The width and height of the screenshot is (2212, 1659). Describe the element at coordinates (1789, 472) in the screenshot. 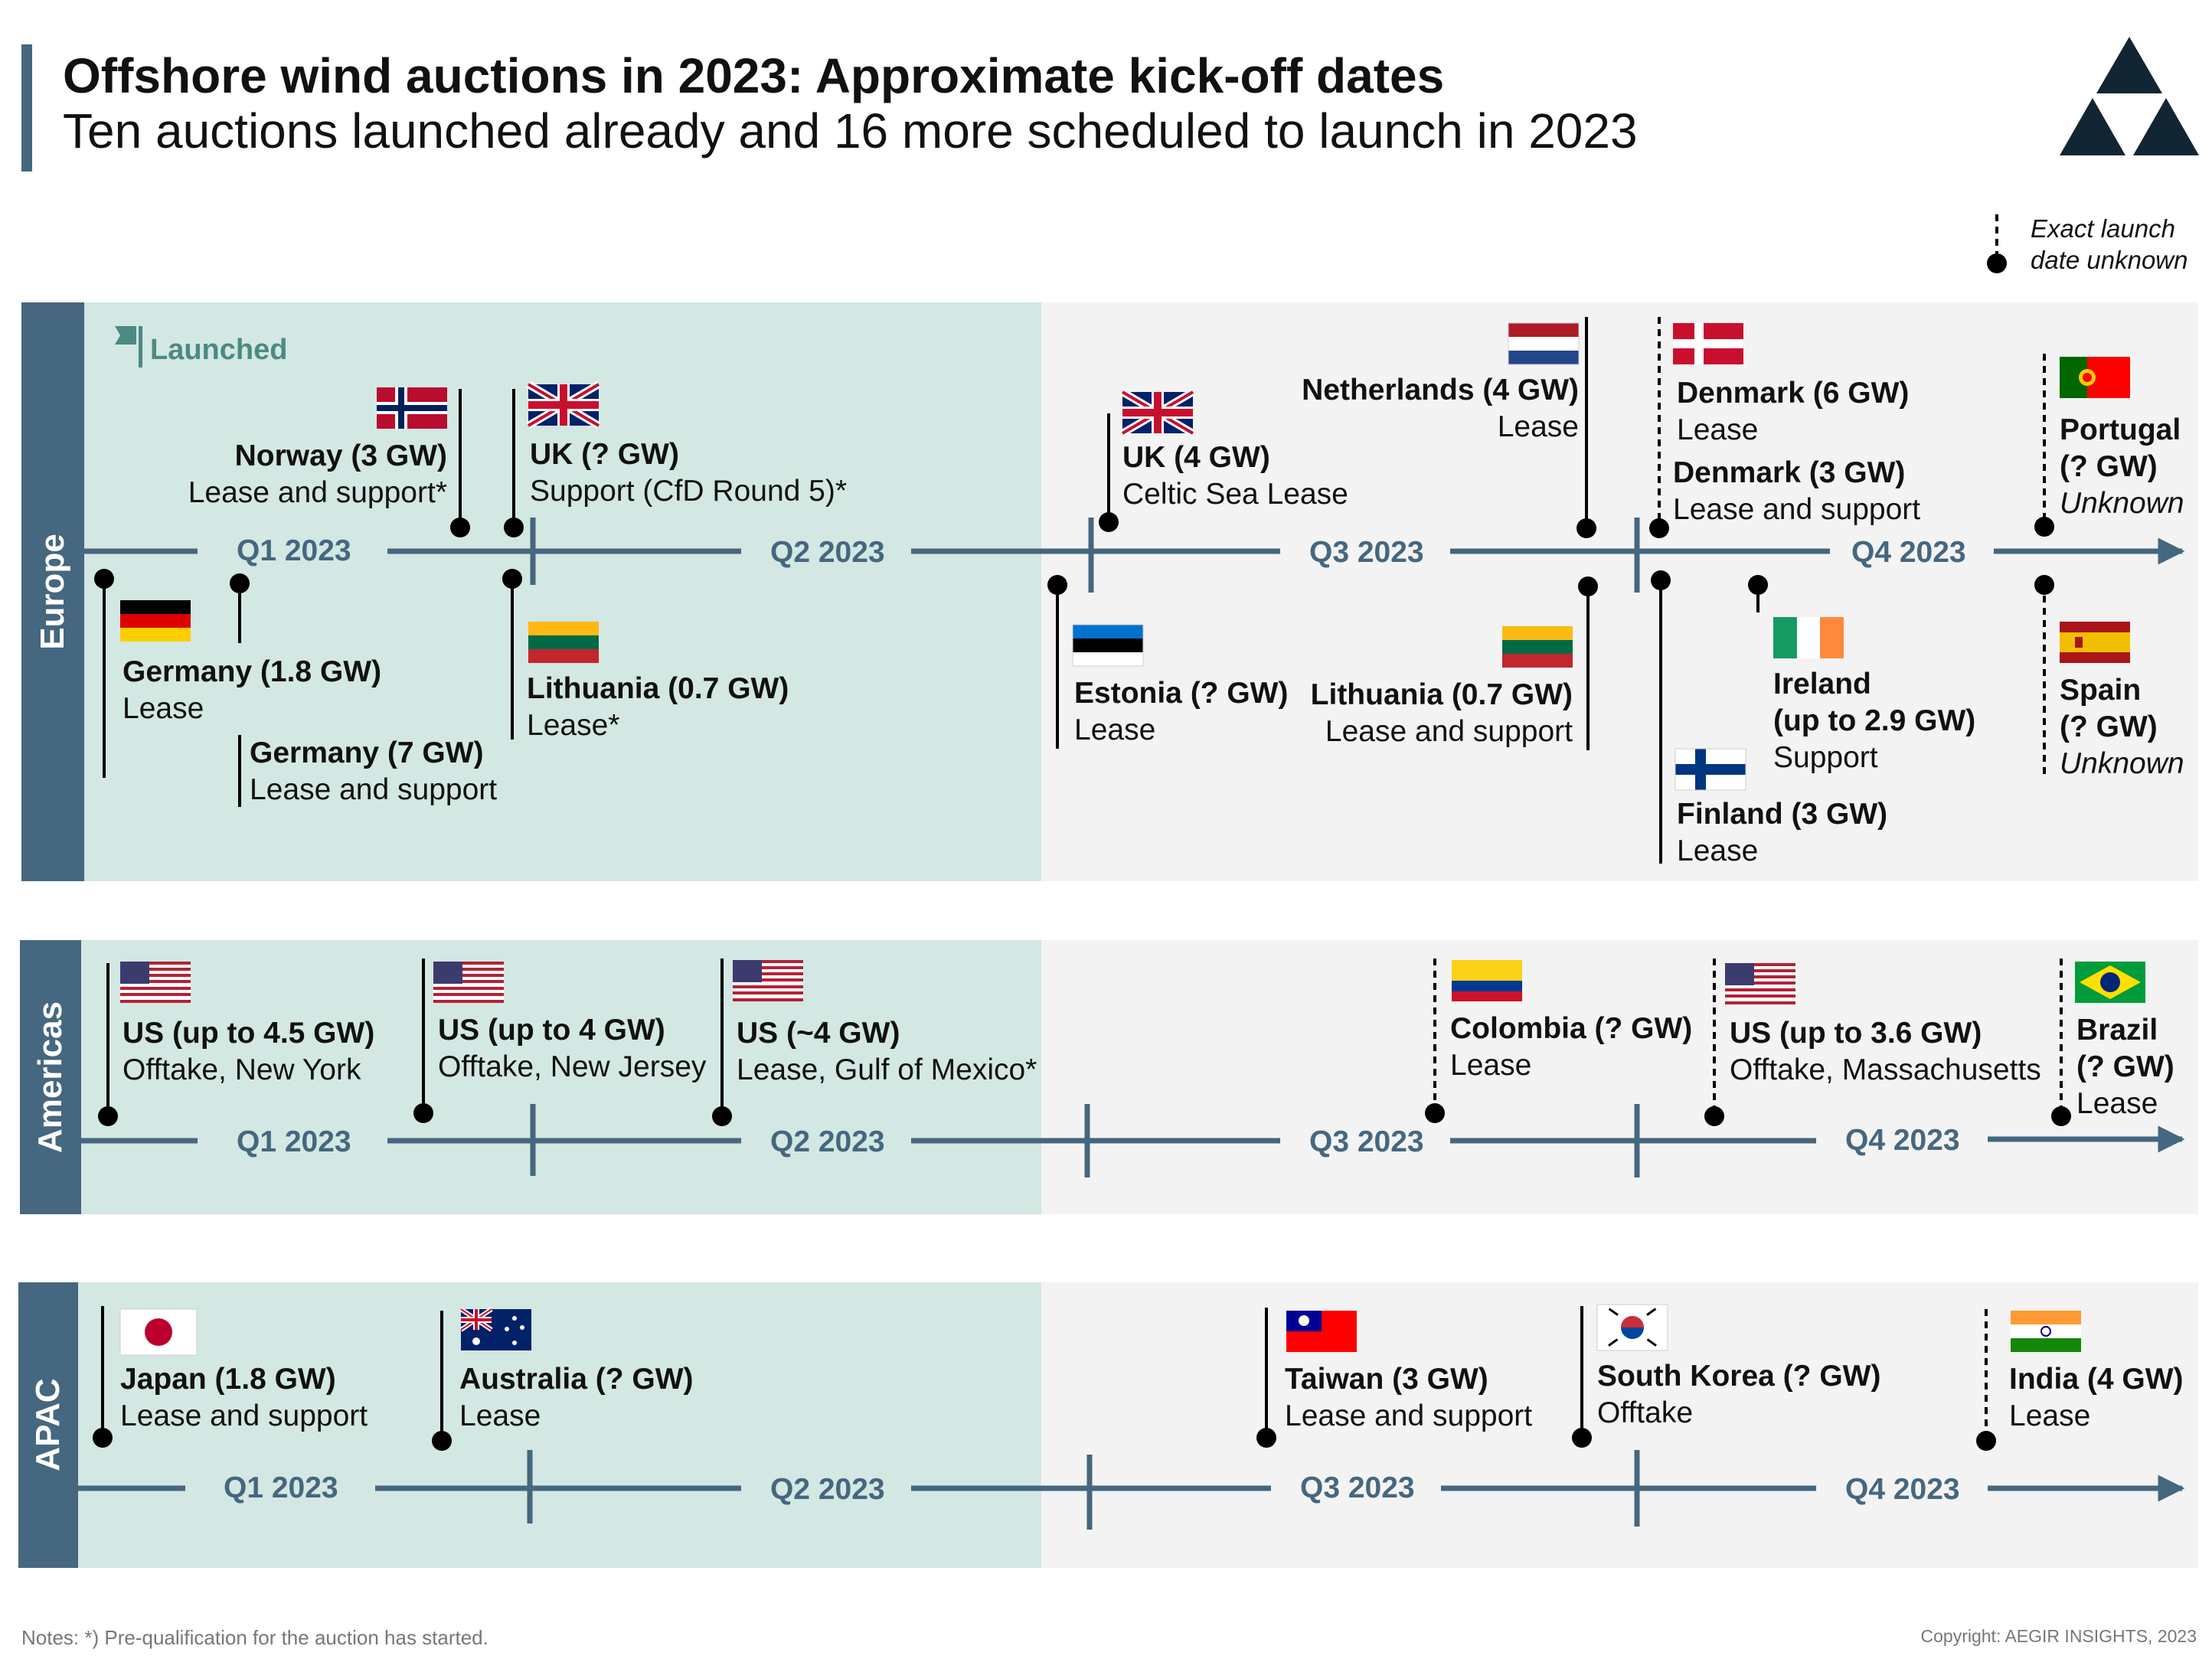

I see `entry-name: Denmark (3 GW)` at that location.